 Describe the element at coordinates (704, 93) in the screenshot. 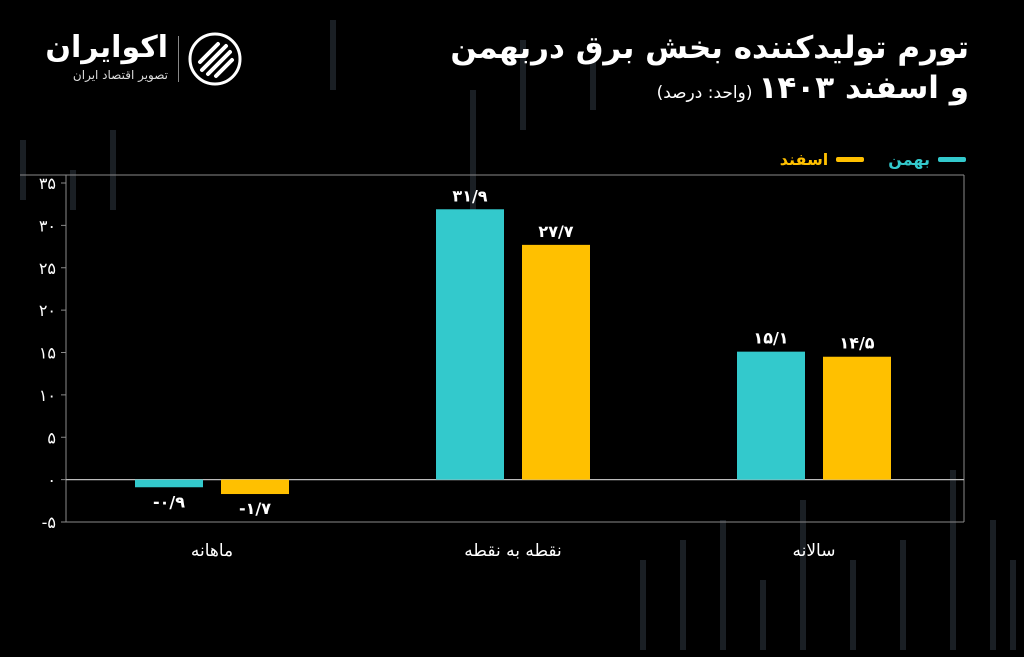

I see `title-unit: (واحد: درصد)` at that location.